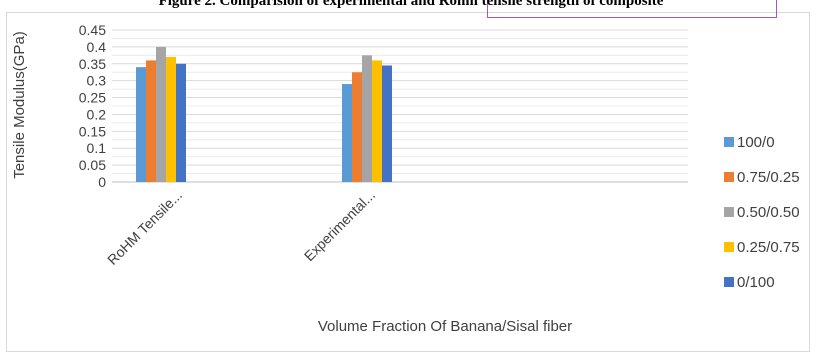  Describe the element at coordinates (768, 212) in the screenshot. I see `legend-label: 0.50/0.50` at that location.